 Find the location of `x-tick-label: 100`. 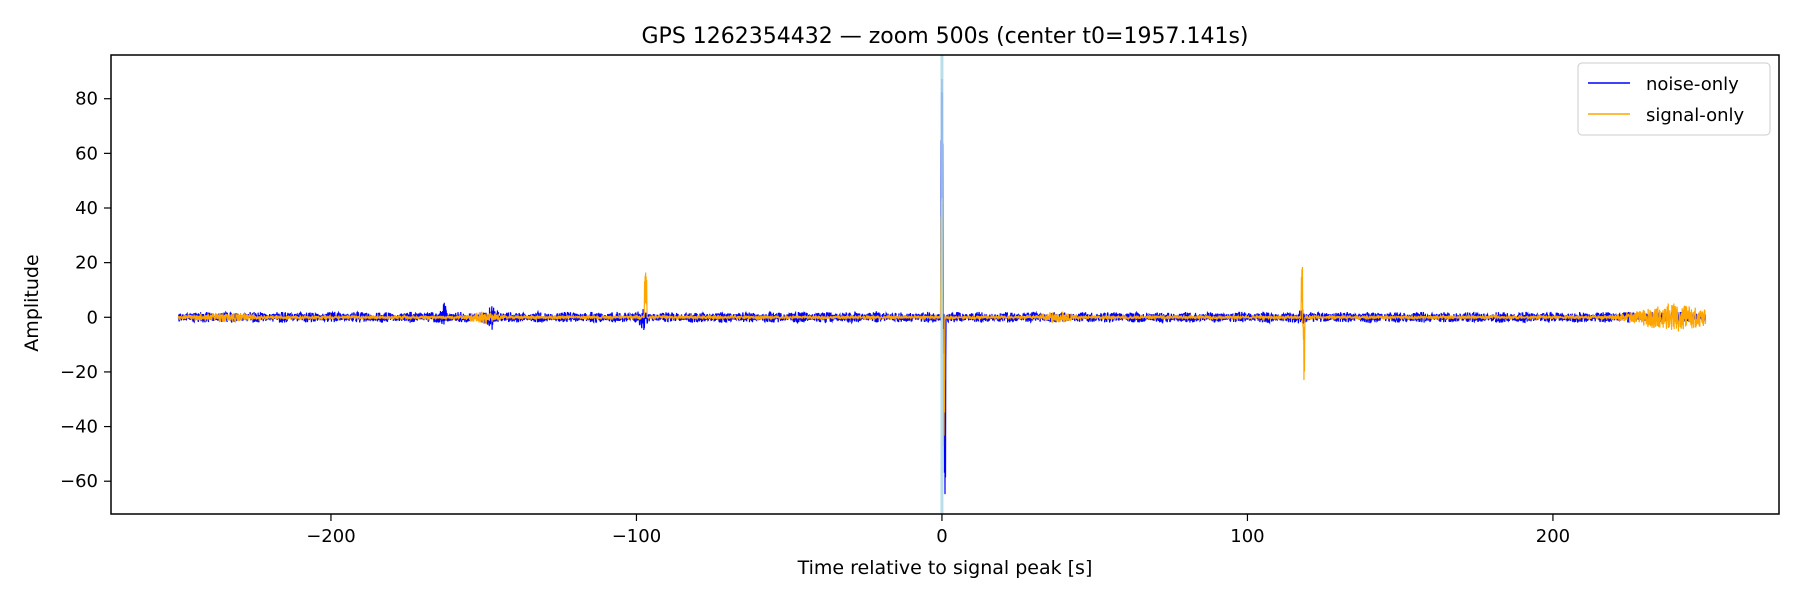

x-tick-label: 100 is located at coordinates (1247, 536).